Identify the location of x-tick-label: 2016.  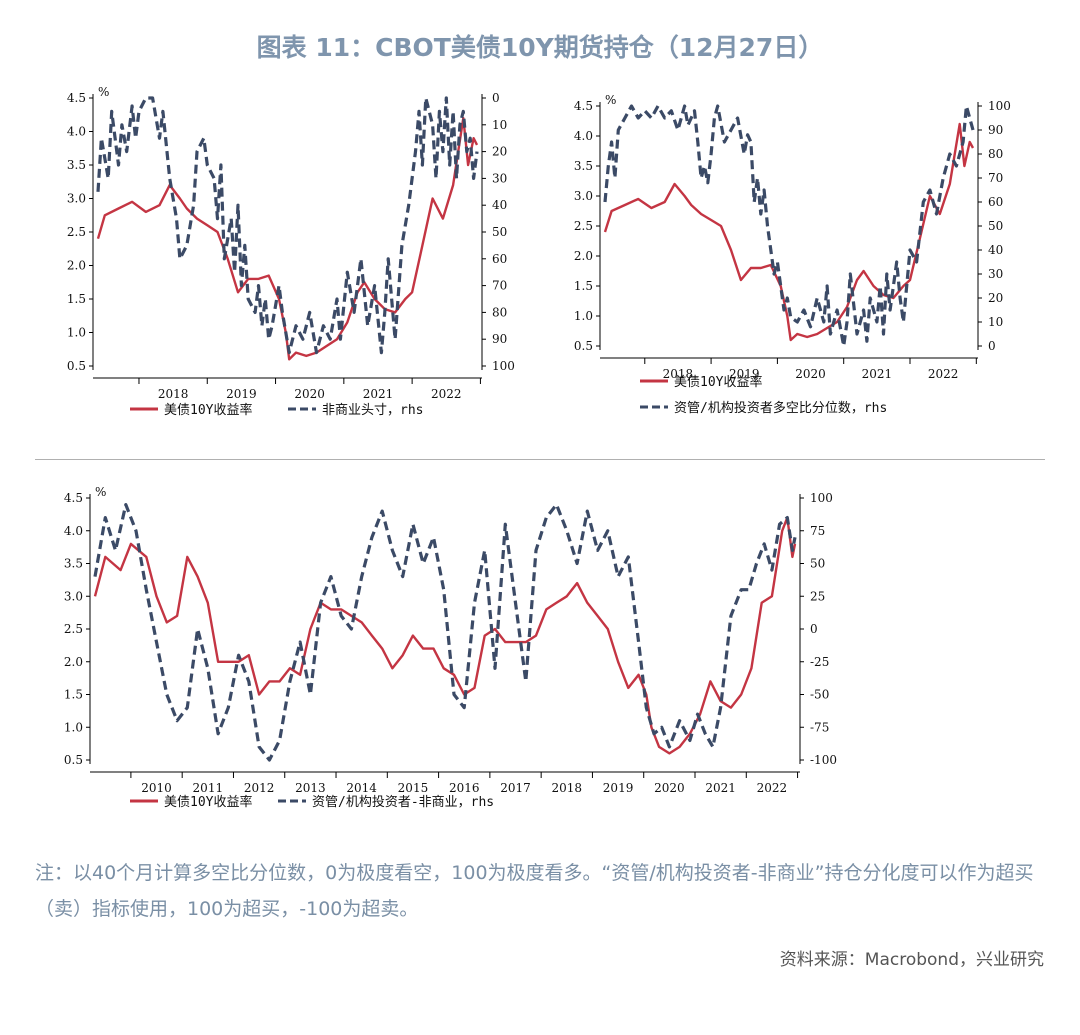
(464, 788).